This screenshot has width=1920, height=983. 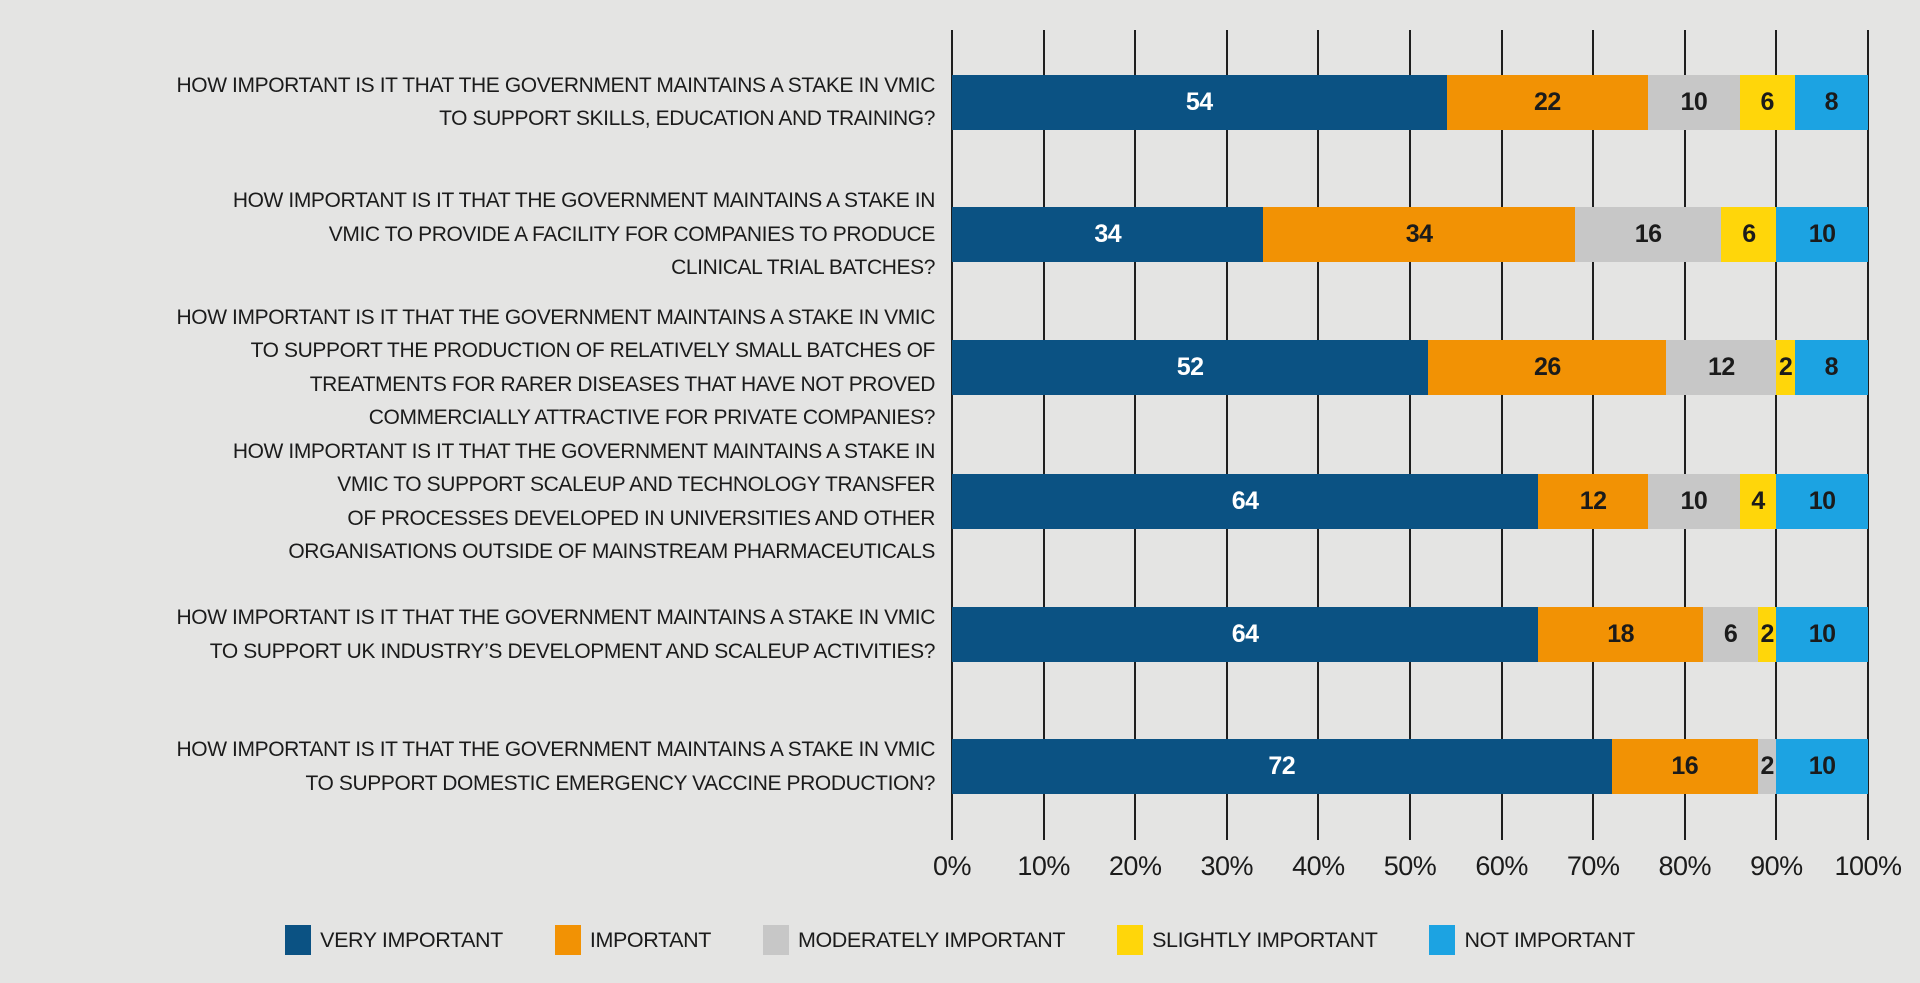 I want to click on bar-segment: 54, so click(x=1199, y=102).